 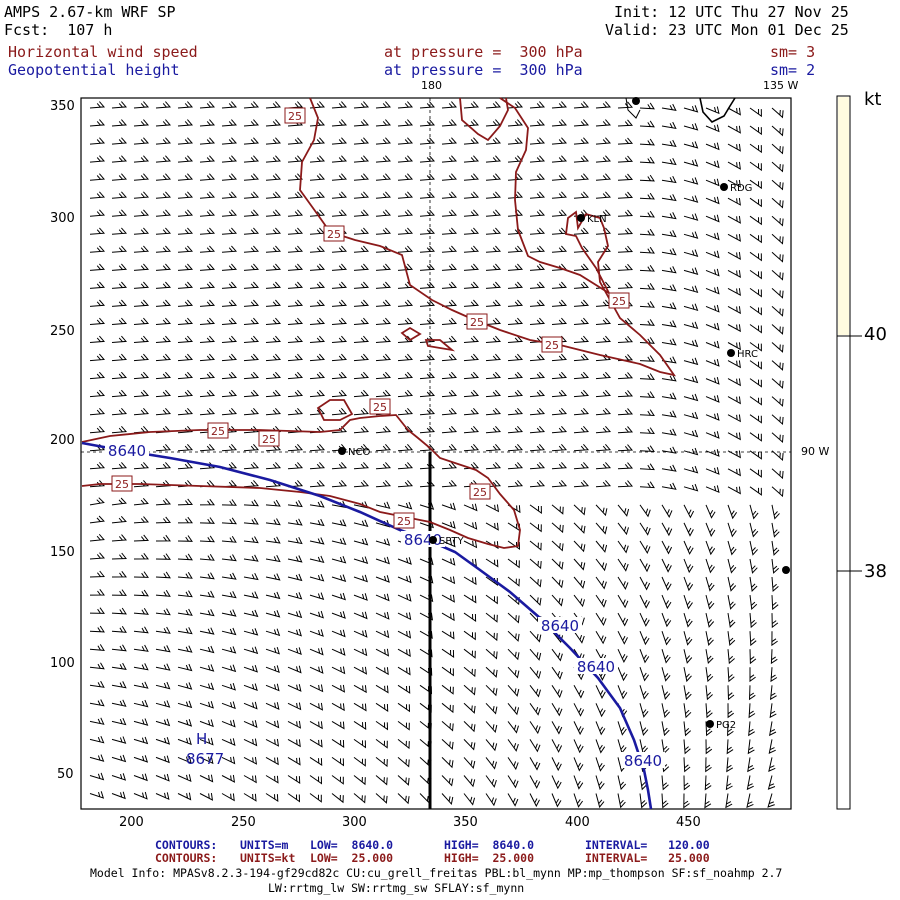 I want to click on field2-level: at pressure = 300 hPa, so click(x=483, y=70).